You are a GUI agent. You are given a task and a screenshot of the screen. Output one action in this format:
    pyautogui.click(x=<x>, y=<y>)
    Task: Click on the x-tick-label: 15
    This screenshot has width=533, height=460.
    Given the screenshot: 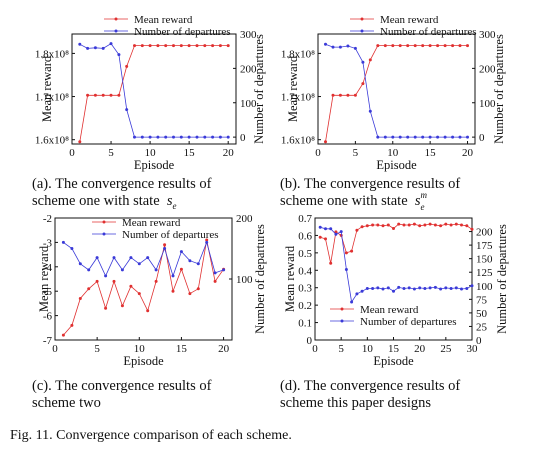 What is the action you would take?
    pyautogui.click(x=182, y=349)
    